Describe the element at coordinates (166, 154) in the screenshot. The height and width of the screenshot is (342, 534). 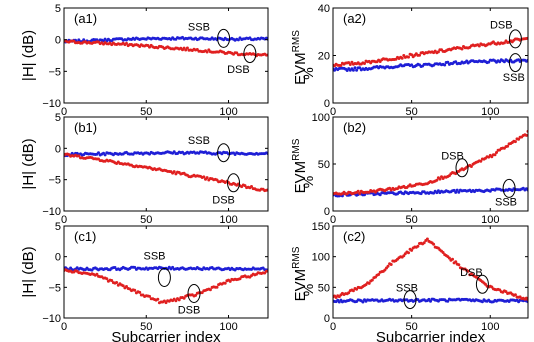
I see `series-ssb-b1` at that location.